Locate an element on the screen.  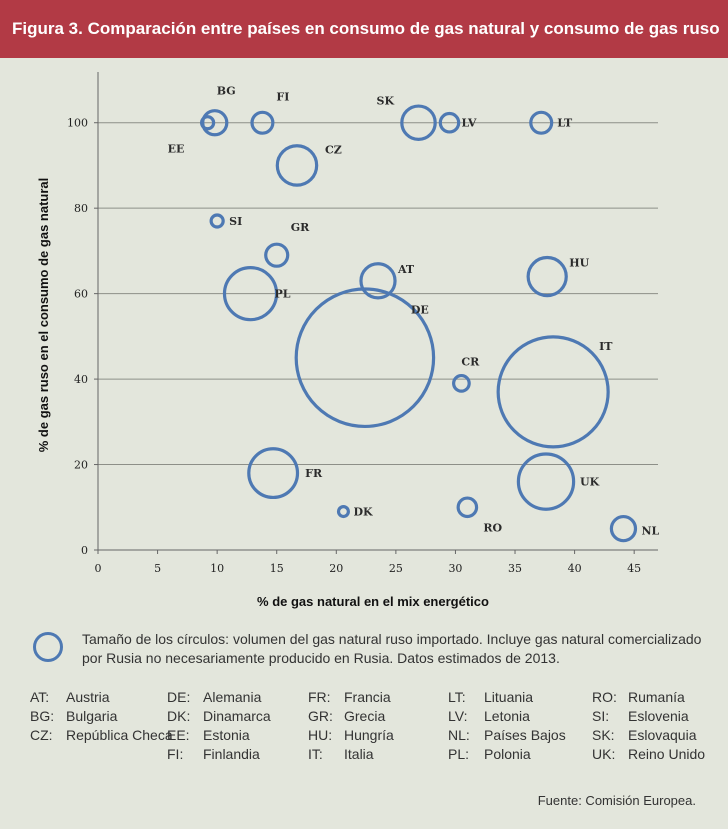
legend-code: RO: is located at coordinates (604, 697).